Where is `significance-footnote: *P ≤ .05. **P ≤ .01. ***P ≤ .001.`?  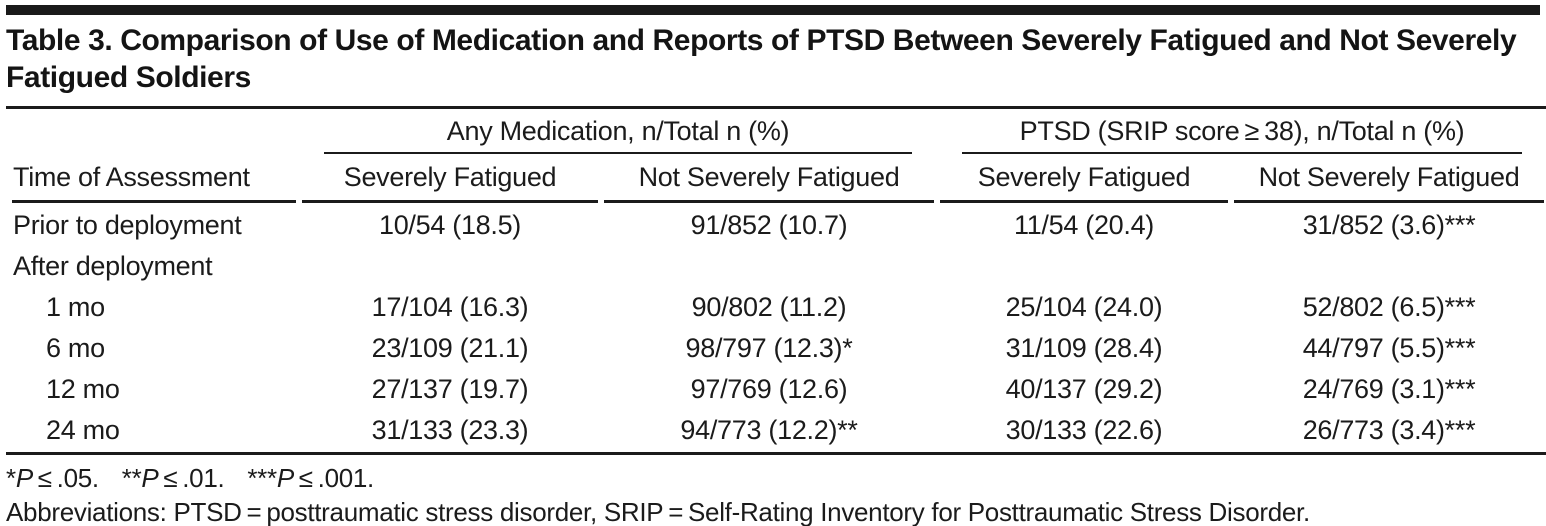
significance-footnote: *P ≤ .05. **P ≤ .01. ***P ≤ .001. is located at coordinates (773, 478).